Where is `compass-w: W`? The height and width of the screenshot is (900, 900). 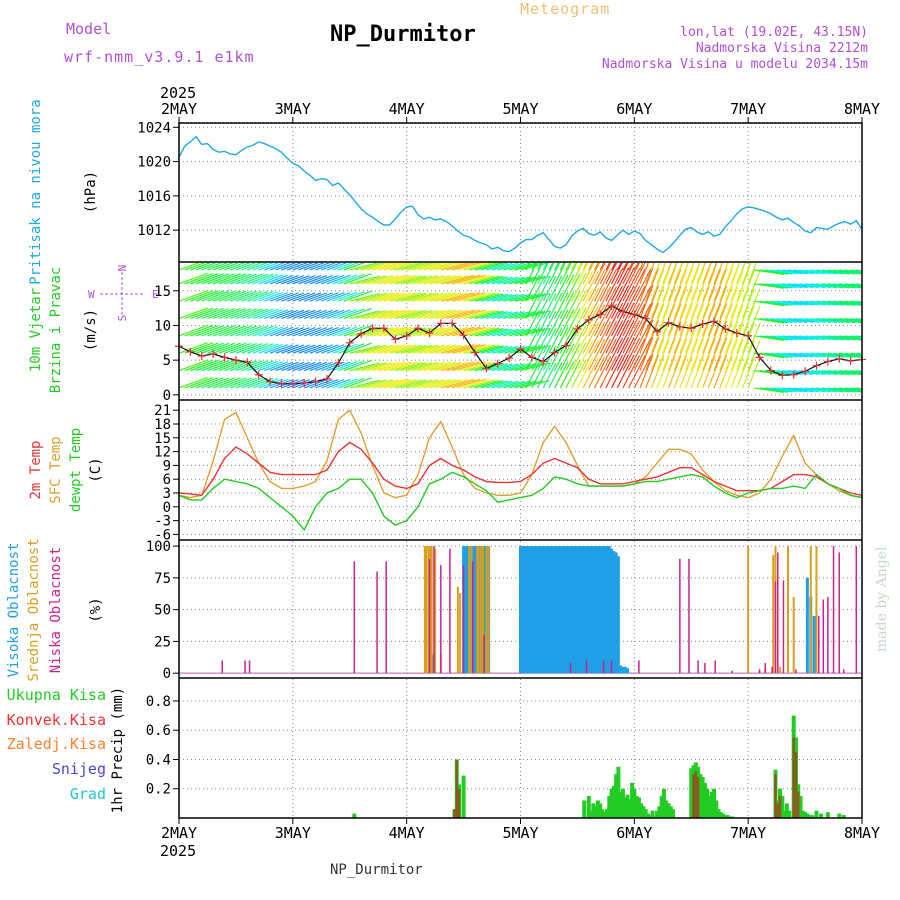
compass-w: W is located at coordinates (91, 294).